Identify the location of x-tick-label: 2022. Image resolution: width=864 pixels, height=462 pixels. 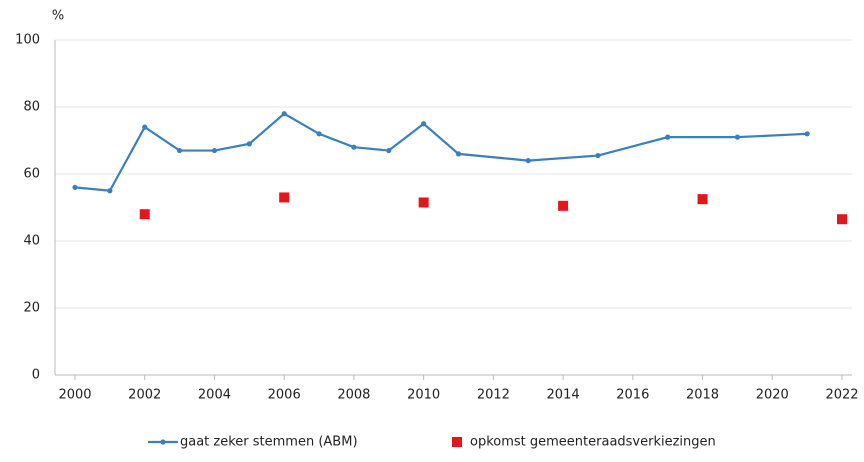
(841, 395).